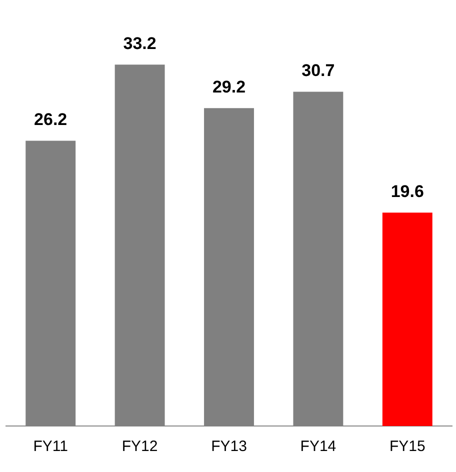 Image resolution: width=456 pixels, height=472 pixels. Describe the element at coordinates (140, 447) in the screenshot. I see `x-tick-label: FY12` at that location.